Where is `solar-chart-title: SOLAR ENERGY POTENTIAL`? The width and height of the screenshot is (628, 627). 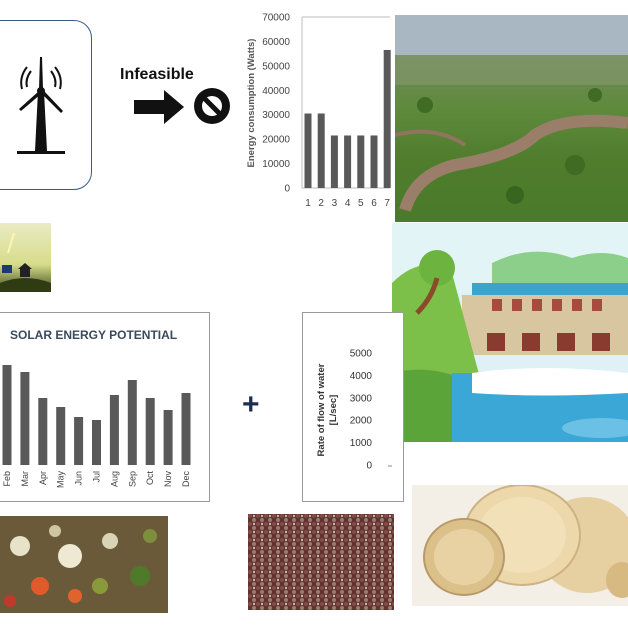 solar-chart-title: SOLAR ENERGY POTENTIAL is located at coordinates (94, 335).